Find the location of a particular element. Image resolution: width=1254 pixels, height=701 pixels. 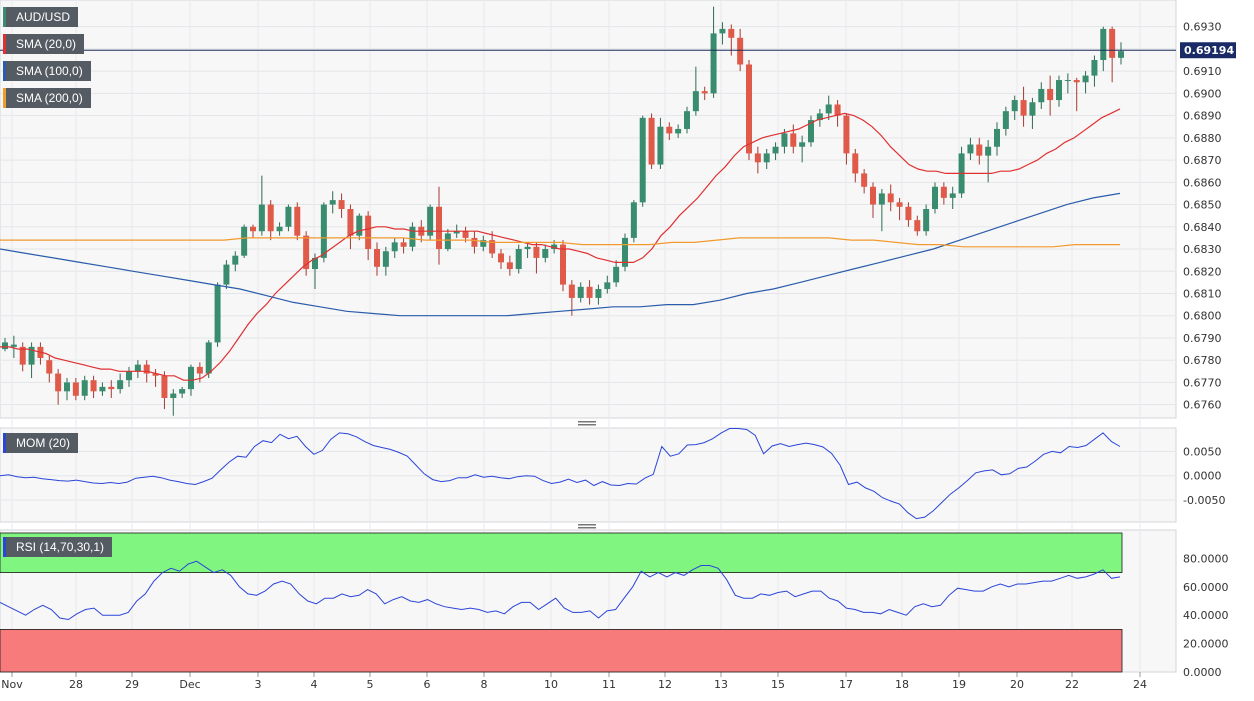

x-tick-label: 10 is located at coordinates (551, 684).